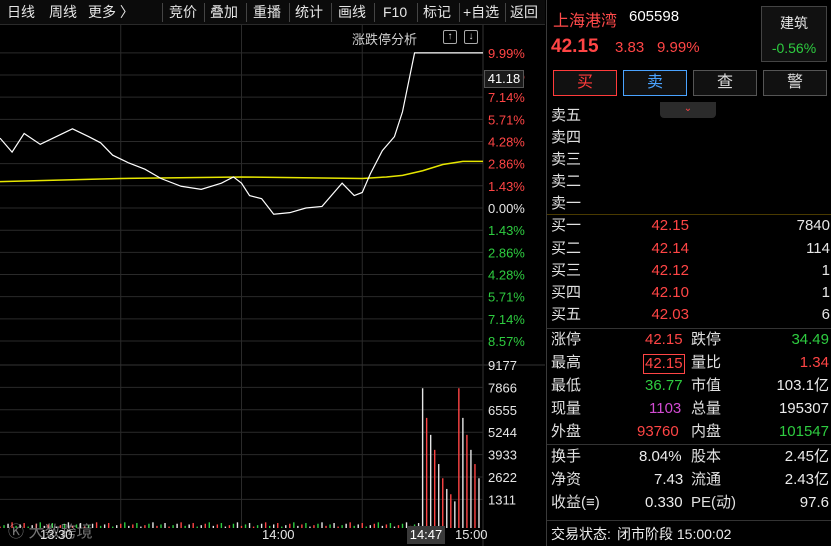 The height and width of the screenshot is (546, 831). Describe the element at coordinates (506, 297) in the screenshot. I see `price-axis-tick: 5.71%` at that location.